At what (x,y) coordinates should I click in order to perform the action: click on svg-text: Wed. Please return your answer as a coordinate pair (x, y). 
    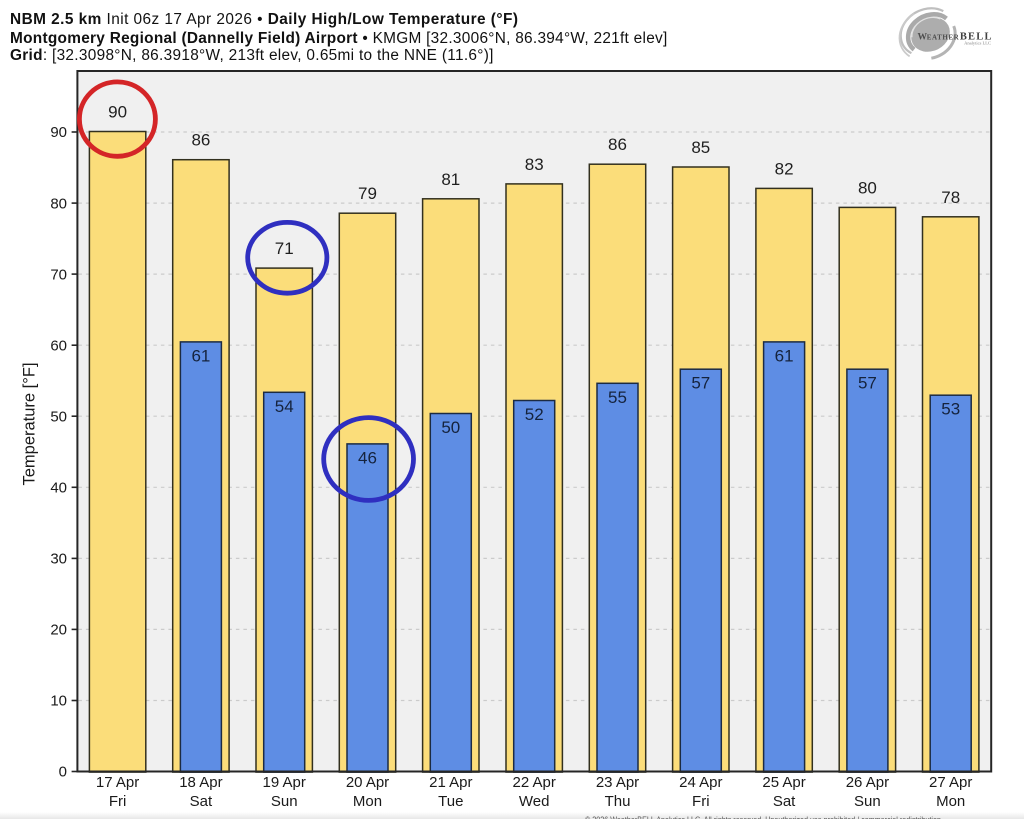
    Looking at the image, I should click on (534, 801).